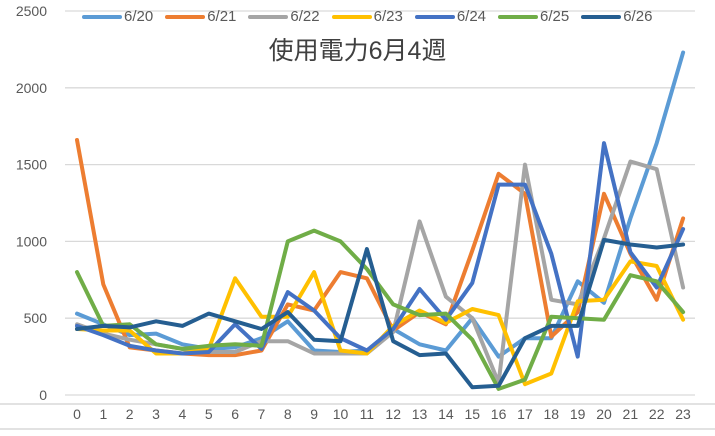 The height and width of the screenshot is (436, 715). I want to click on chart-title: 使用電力6月4週, so click(357, 51).